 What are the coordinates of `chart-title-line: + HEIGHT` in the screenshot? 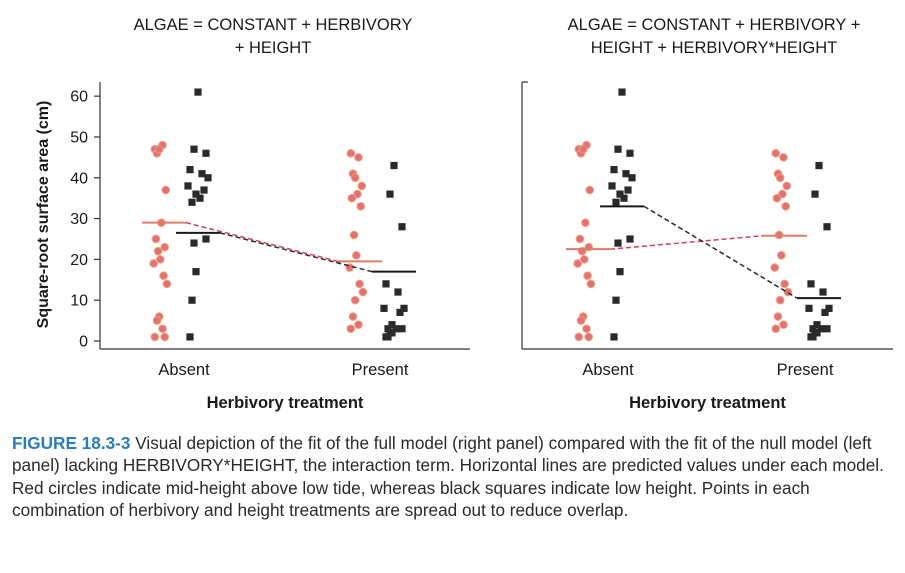 It's located at (273, 48).